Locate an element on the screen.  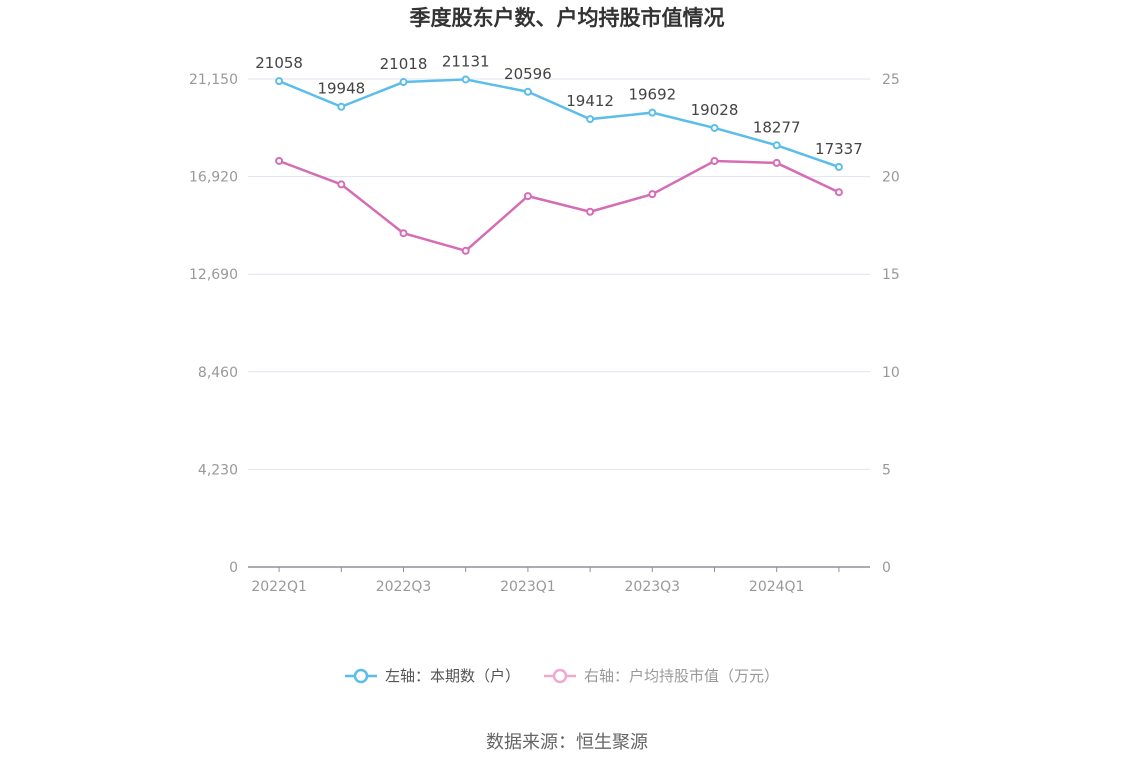
data-label: 20596 is located at coordinates (528, 74).